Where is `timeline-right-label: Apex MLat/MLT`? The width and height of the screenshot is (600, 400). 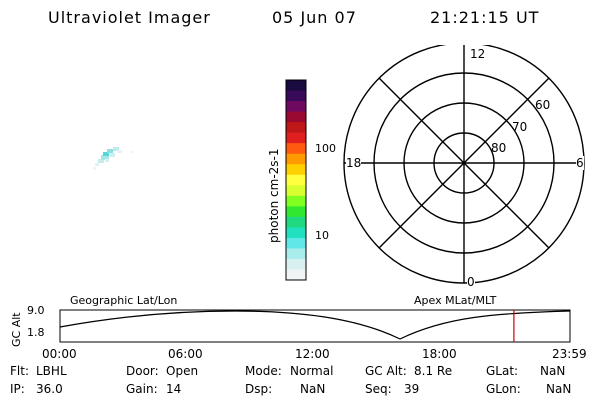
timeline-right-label: Apex MLat/MLT is located at coordinates (455, 300).